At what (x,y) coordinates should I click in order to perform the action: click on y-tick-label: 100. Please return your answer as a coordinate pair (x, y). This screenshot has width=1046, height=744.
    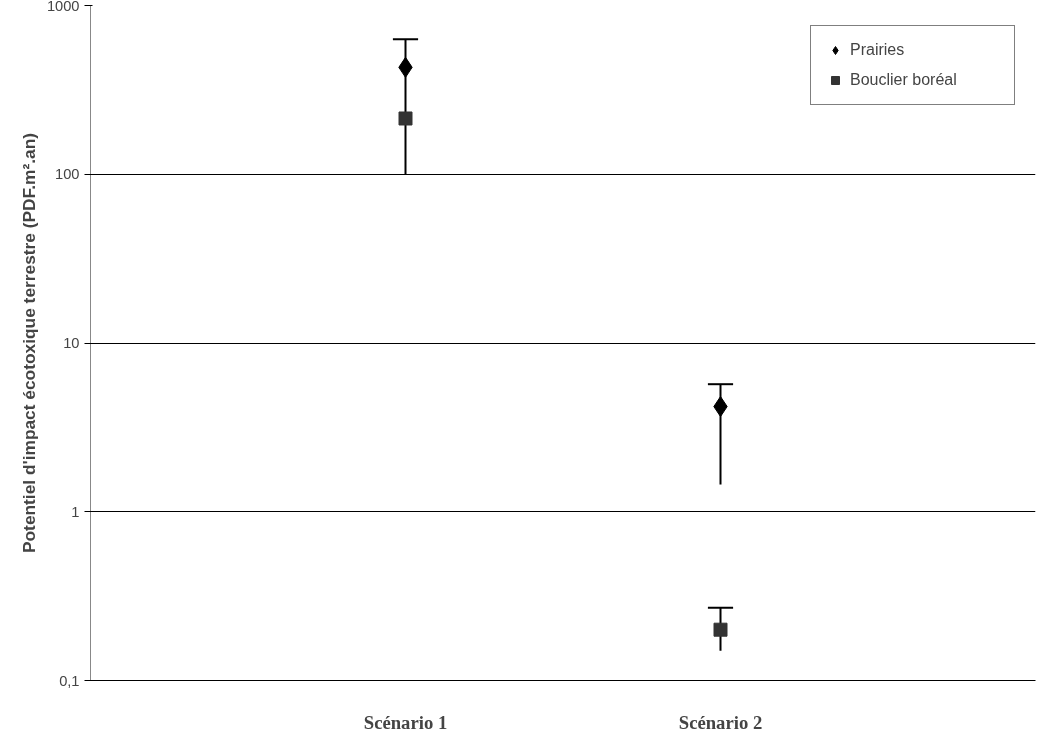
    Looking at the image, I should click on (67, 174).